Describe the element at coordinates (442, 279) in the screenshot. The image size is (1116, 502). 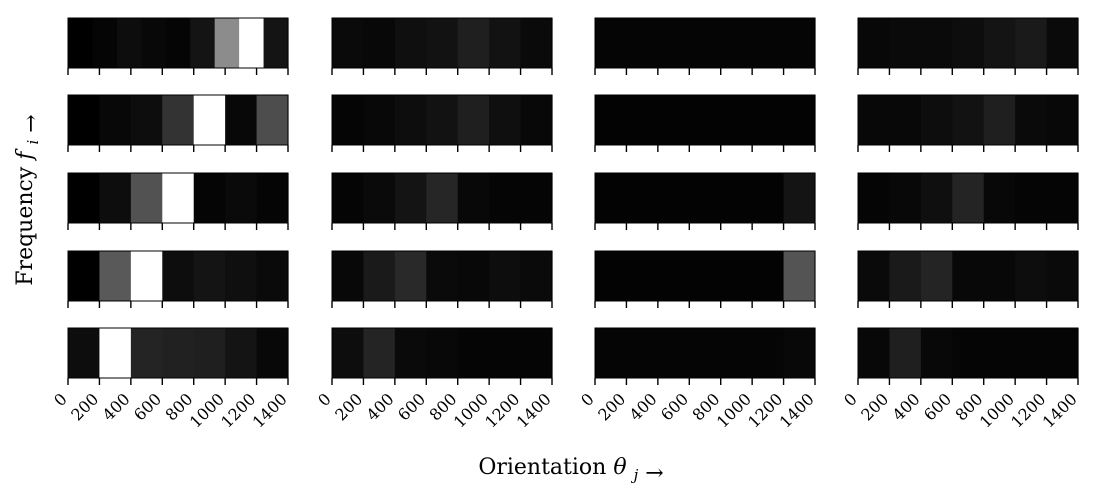
I see `panel-r4-c2` at that location.